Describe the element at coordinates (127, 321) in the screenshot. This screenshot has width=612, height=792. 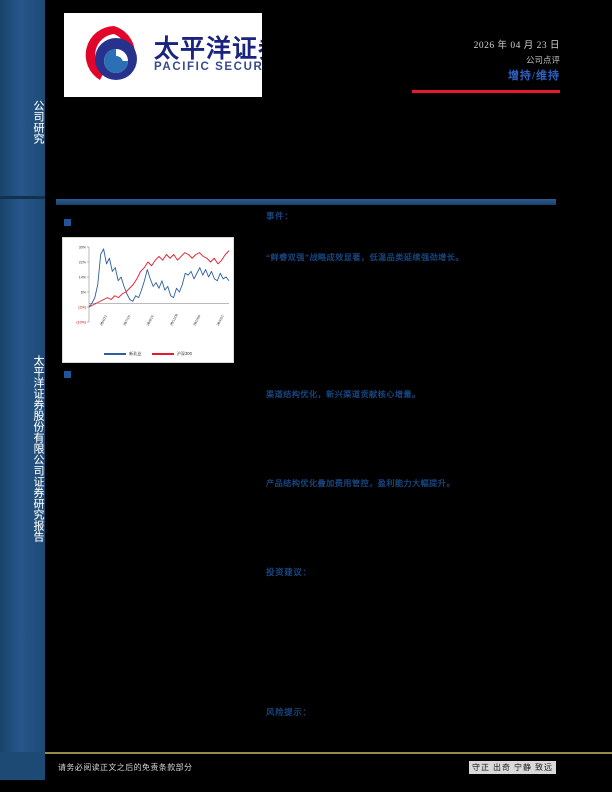
I see `svg-text: 25/7/15` at that location.